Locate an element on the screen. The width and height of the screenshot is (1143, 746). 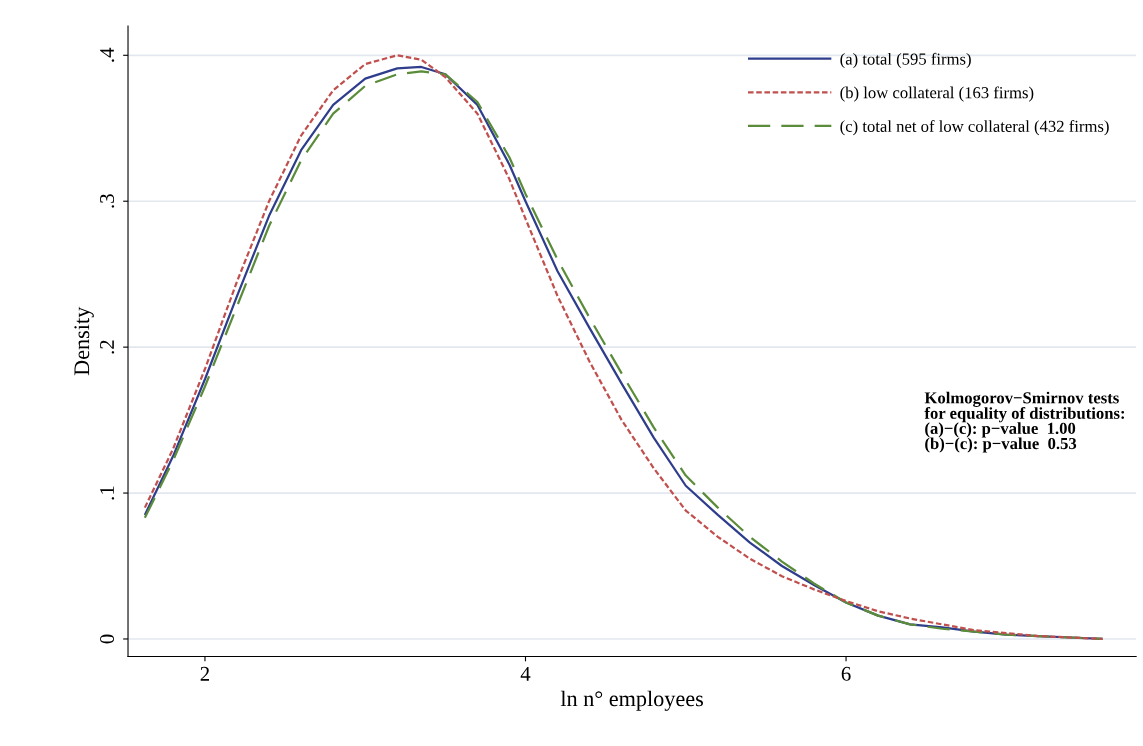
x-axis-title: ln n° employees is located at coordinates (631, 700).